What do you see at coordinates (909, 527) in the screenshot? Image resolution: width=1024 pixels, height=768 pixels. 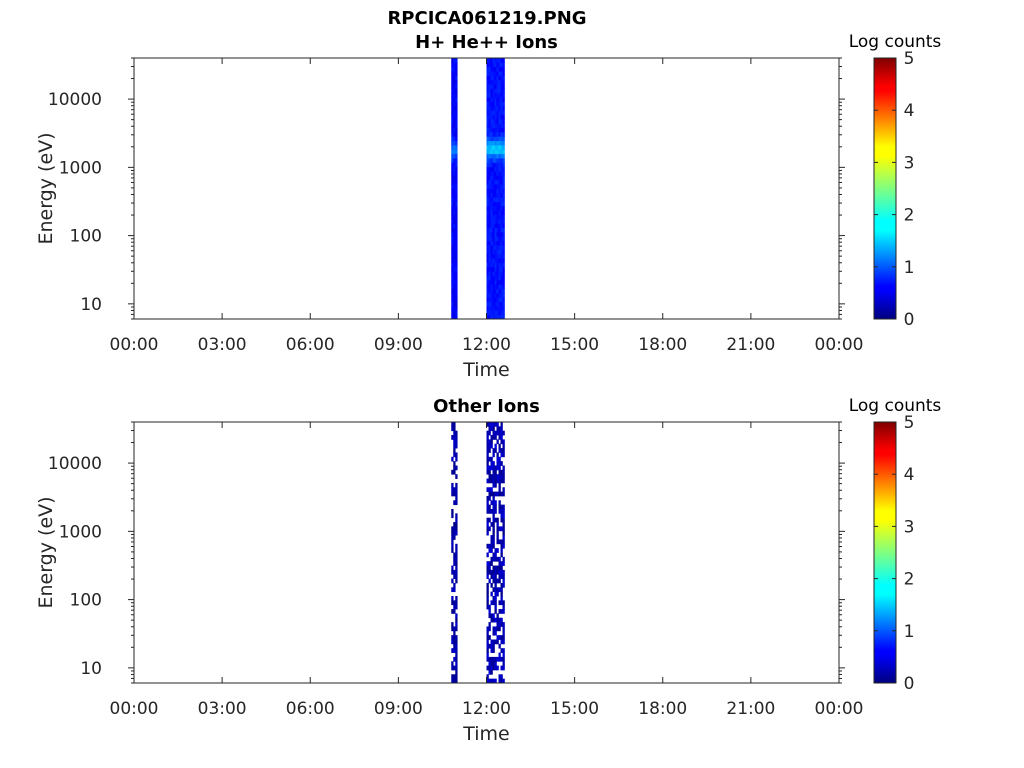 I see `colorbar-tick-label: 3` at bounding box center [909, 527].